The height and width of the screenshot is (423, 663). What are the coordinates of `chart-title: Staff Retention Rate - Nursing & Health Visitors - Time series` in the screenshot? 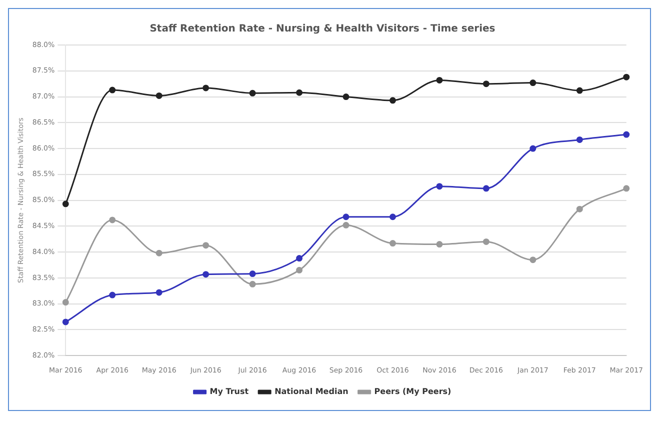 It's located at (323, 29).